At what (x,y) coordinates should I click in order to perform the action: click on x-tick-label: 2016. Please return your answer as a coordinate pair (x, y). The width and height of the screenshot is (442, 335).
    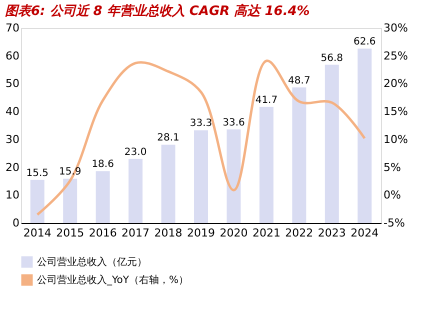
    Looking at the image, I should click on (102, 233).